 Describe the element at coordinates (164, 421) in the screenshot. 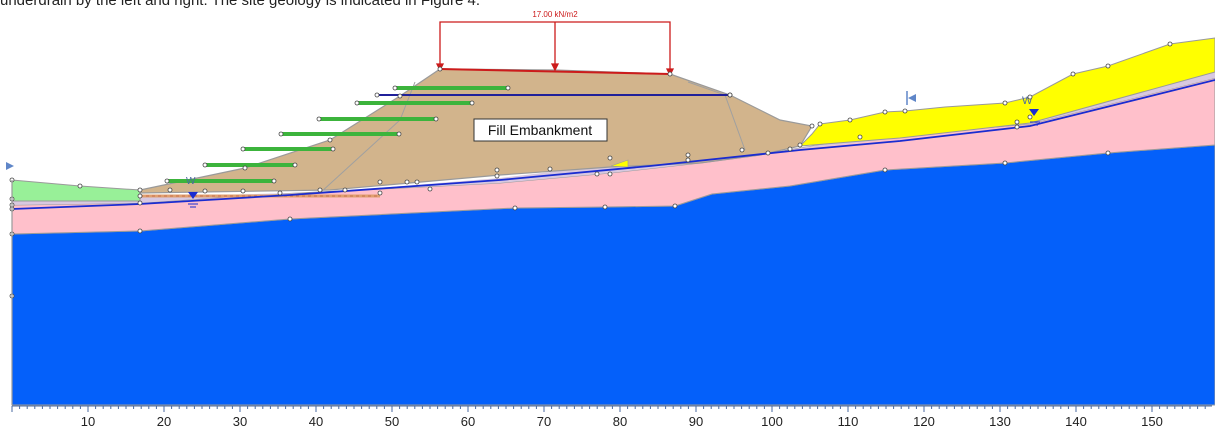

I see `axis-tick-label: 20` at that location.